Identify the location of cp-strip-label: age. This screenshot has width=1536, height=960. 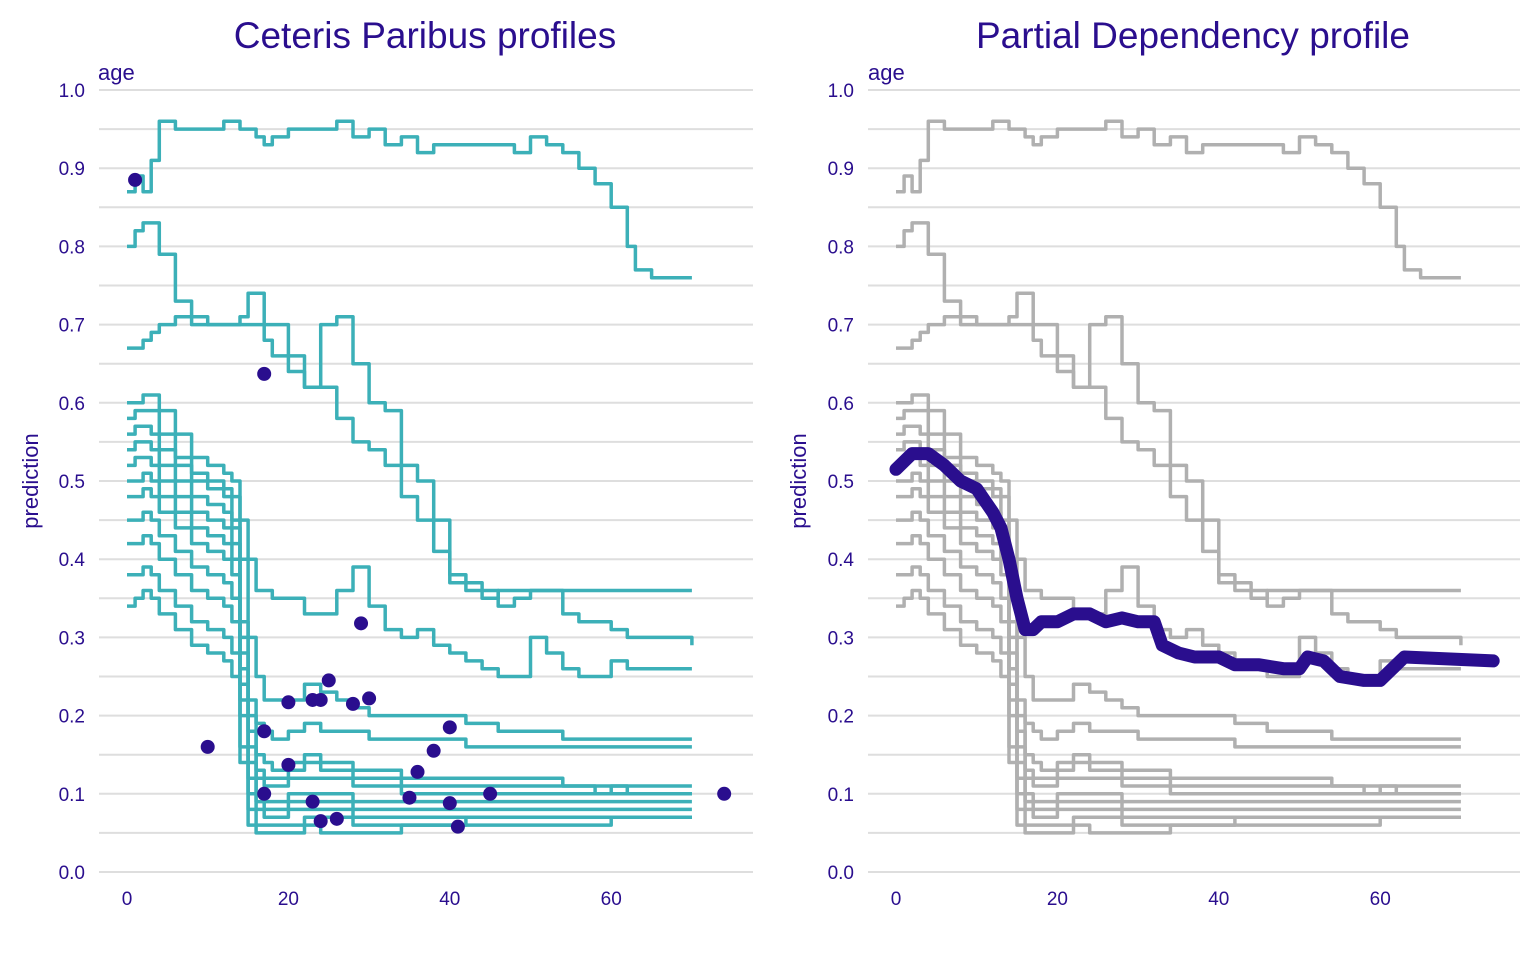
(116, 72).